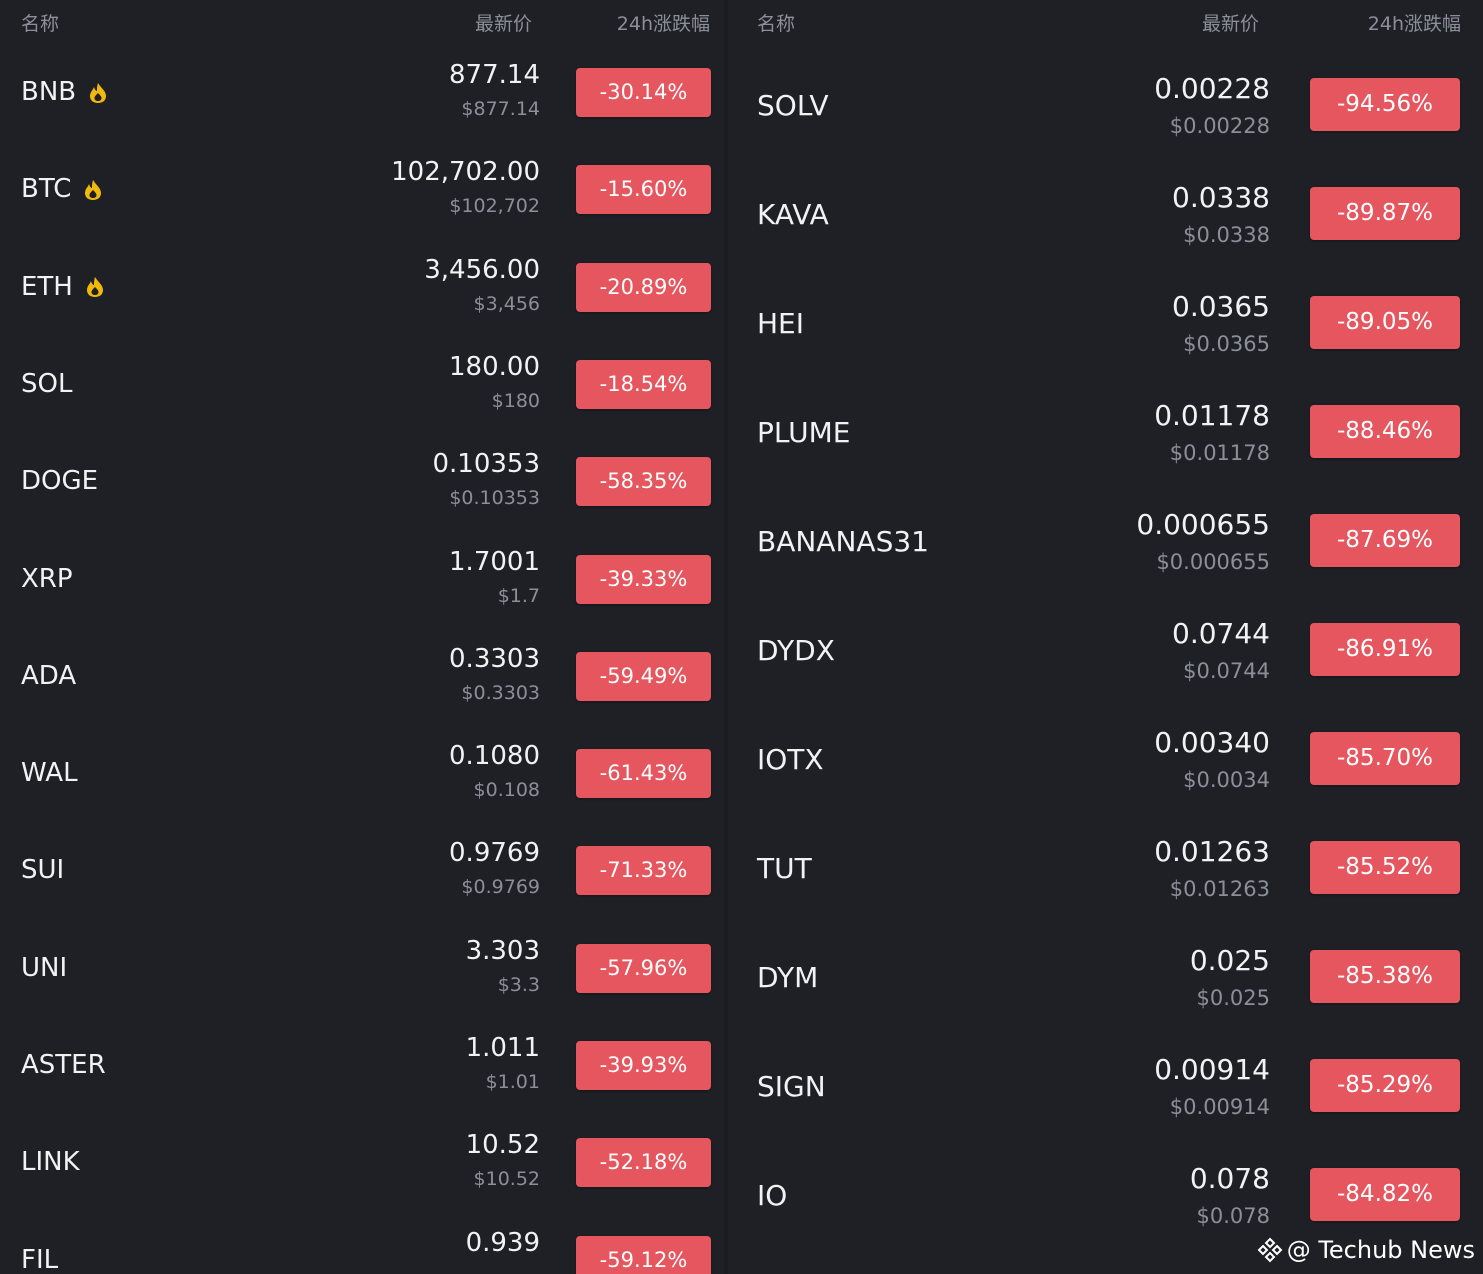 Image resolution: width=1483 pixels, height=1274 pixels. What do you see at coordinates (1380, 1250) in the screenshot?
I see `watermark-text: @ Techub News` at bounding box center [1380, 1250].